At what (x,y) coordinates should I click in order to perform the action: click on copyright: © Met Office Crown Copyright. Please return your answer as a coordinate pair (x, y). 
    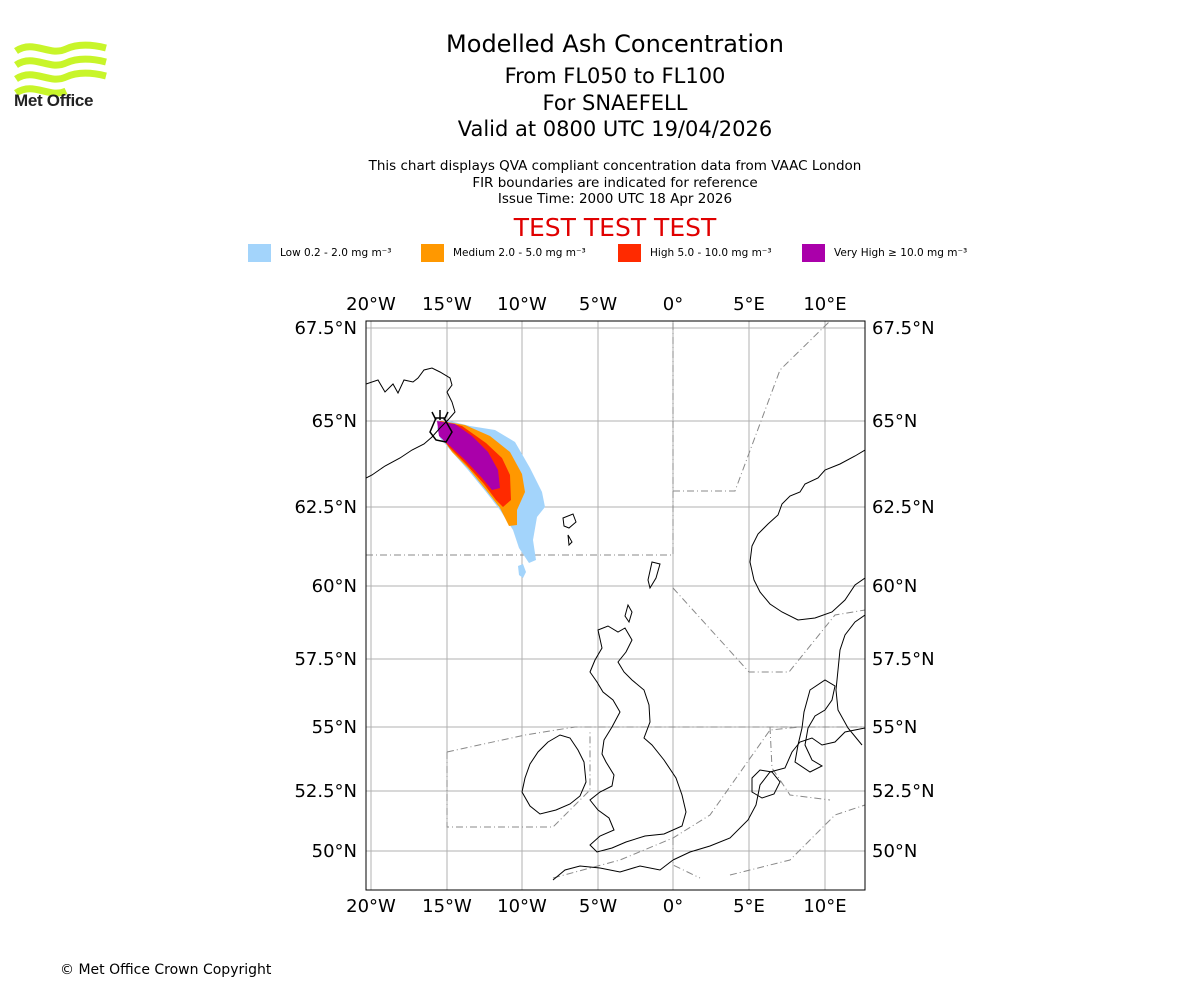
    Looking at the image, I should click on (166, 970).